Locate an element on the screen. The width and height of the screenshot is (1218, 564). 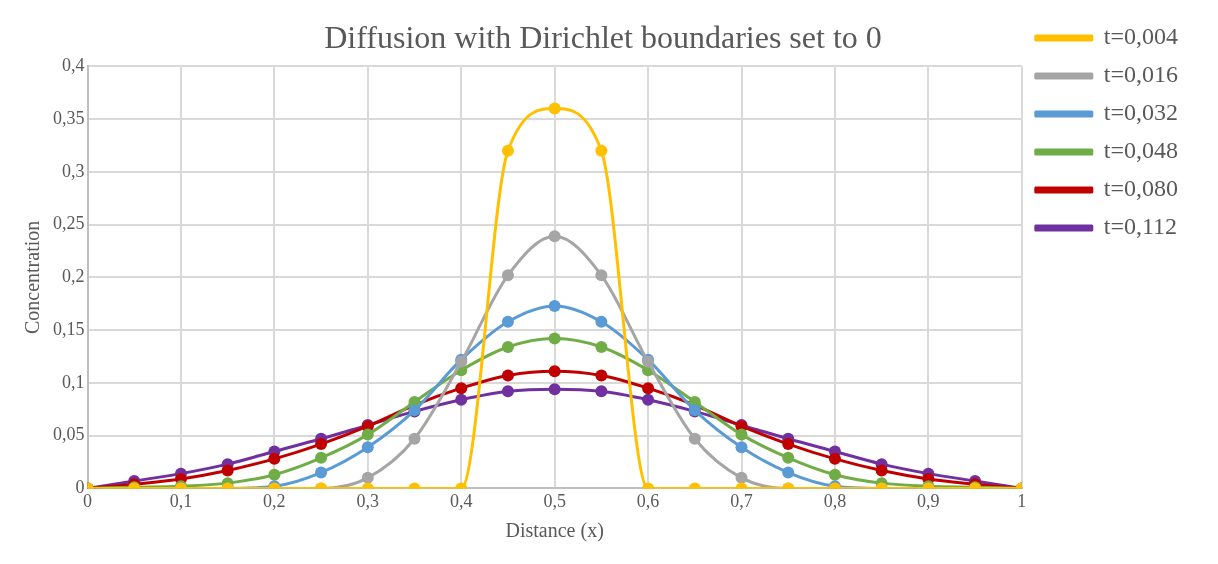
y-tick-label: 0,25 is located at coordinates (69, 223).